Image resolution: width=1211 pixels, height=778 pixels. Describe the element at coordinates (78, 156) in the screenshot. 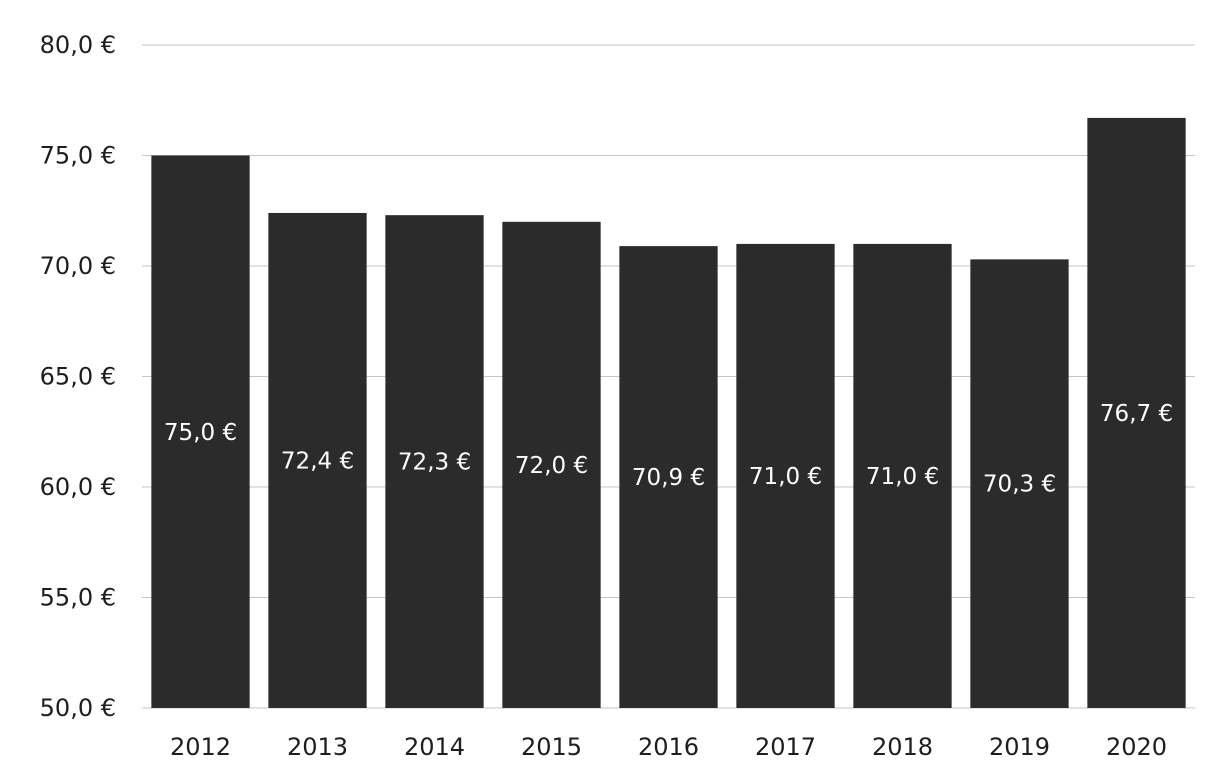

I see `y-tick-label: 75,0 €` at that location.